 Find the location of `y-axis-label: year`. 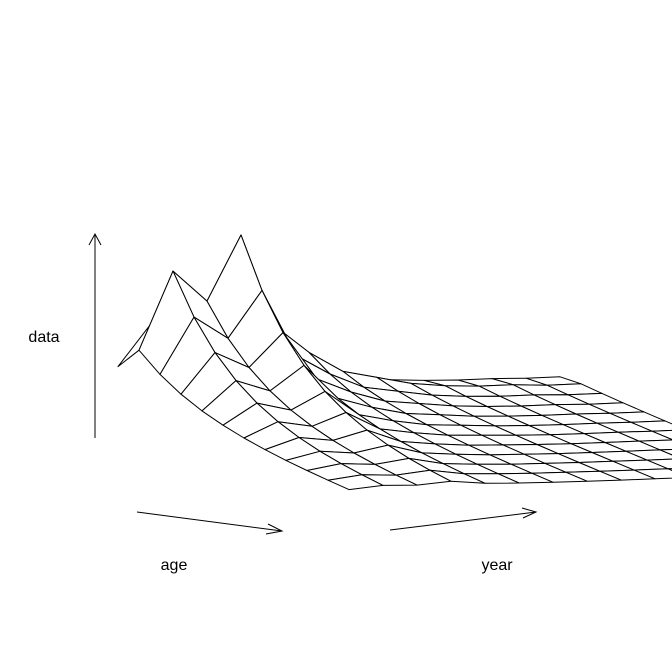

y-axis-label: year is located at coordinates (497, 565).